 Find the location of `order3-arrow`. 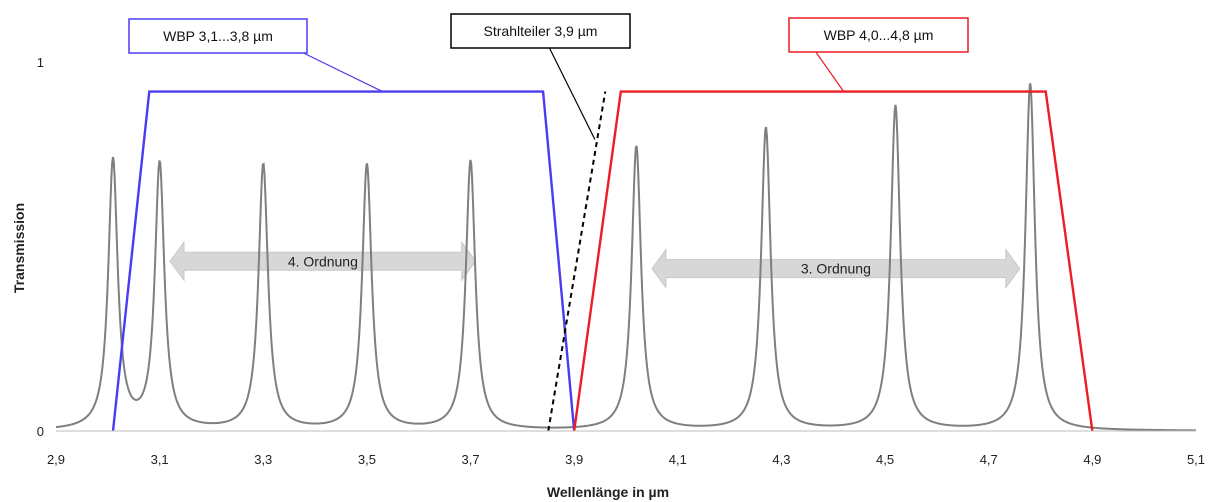

order3-arrow is located at coordinates (836, 269).